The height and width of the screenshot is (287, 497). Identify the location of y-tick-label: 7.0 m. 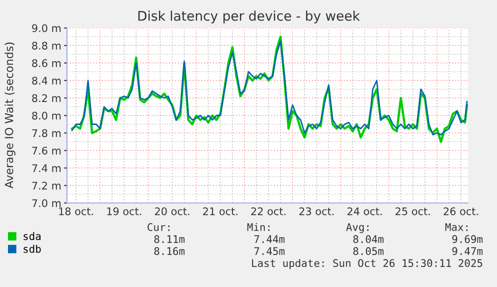
(46, 203).